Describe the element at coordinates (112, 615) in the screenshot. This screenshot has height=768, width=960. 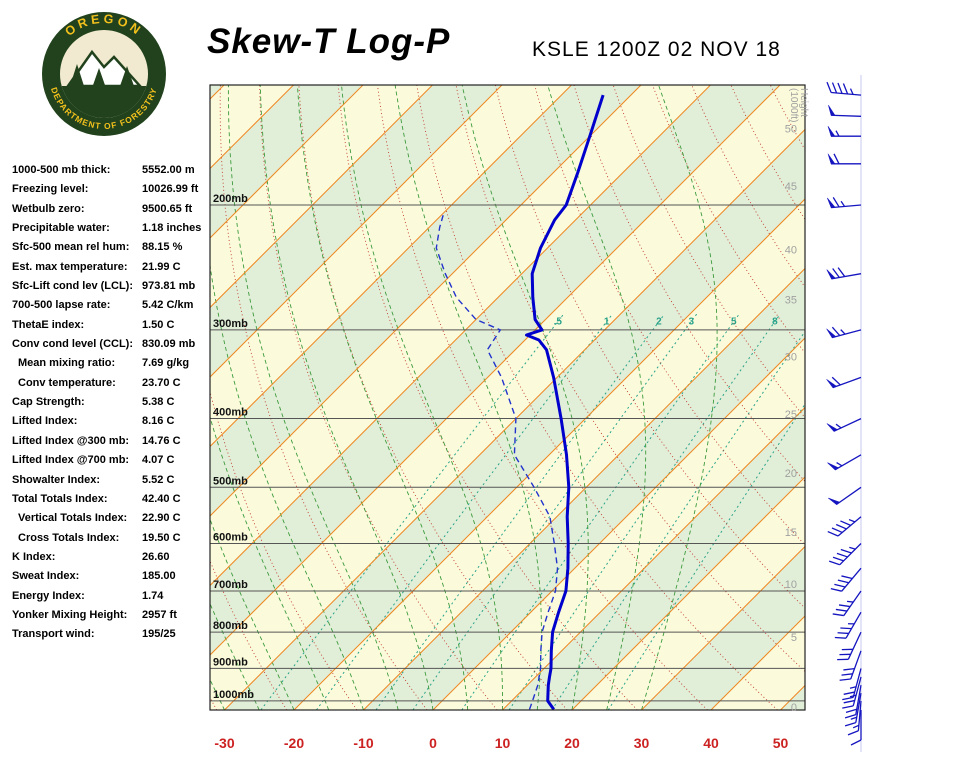
I see `index-row: Yonker Mixing Height: 2957 ft` at that location.